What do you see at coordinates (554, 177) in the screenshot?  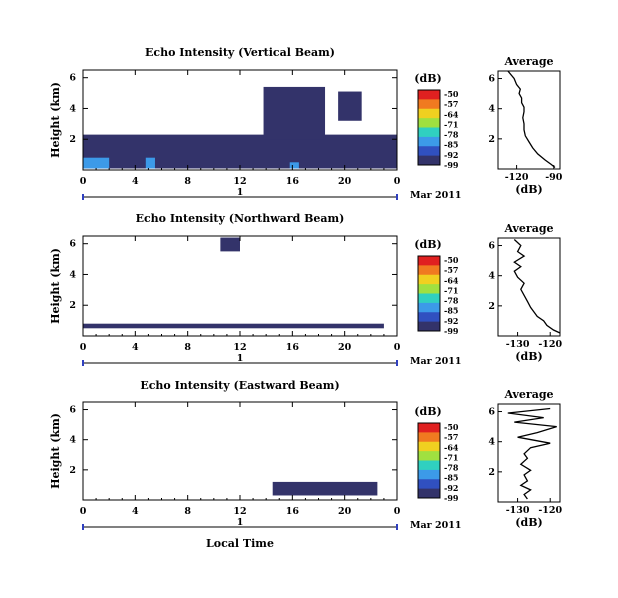 I see `avg-x-tick-label: -90` at bounding box center [554, 177].